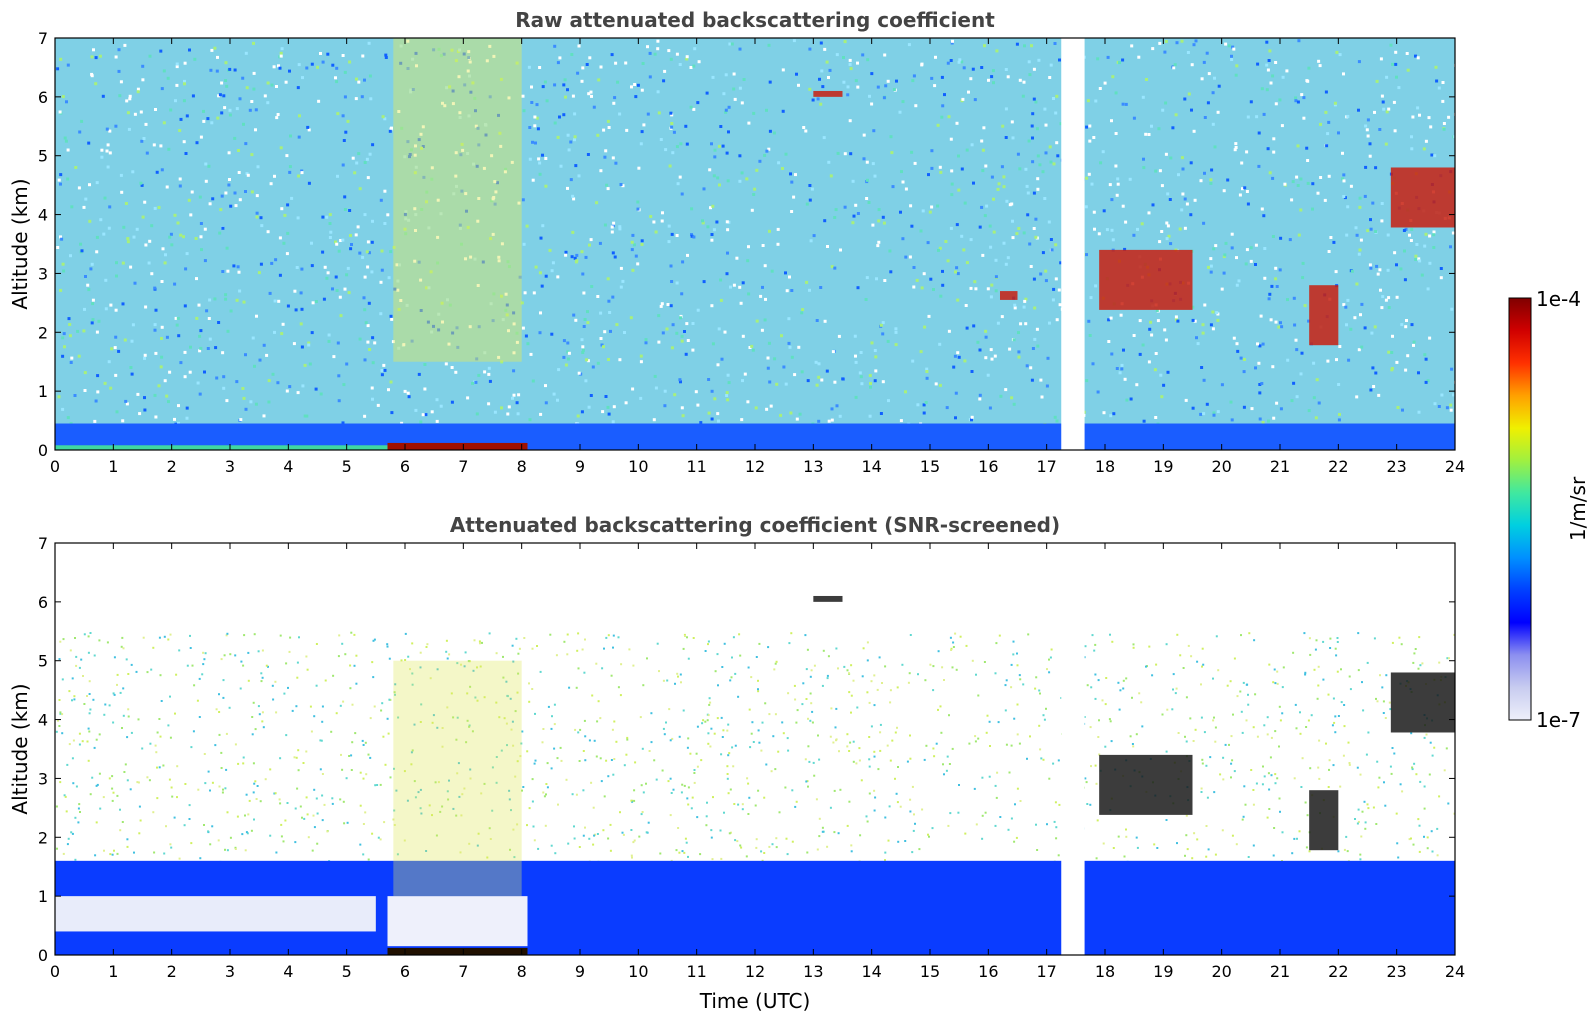 This screenshot has width=1595, height=1020. What do you see at coordinates (43, 38) in the screenshot?
I see `y-tick-label: 7` at bounding box center [43, 38].